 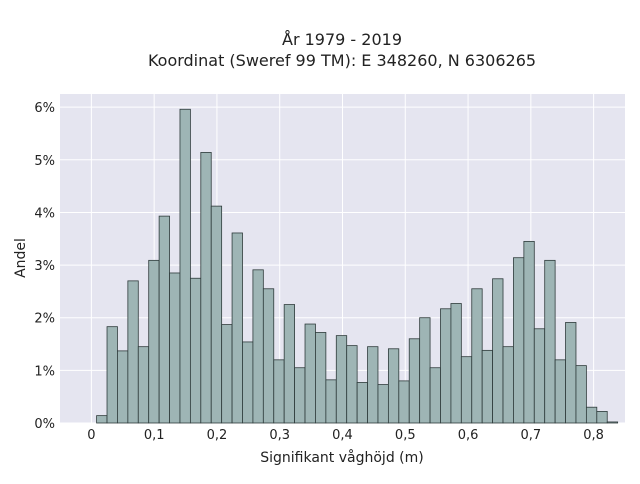 I want to click on y-tick-label: 4%, so click(x=44, y=213).